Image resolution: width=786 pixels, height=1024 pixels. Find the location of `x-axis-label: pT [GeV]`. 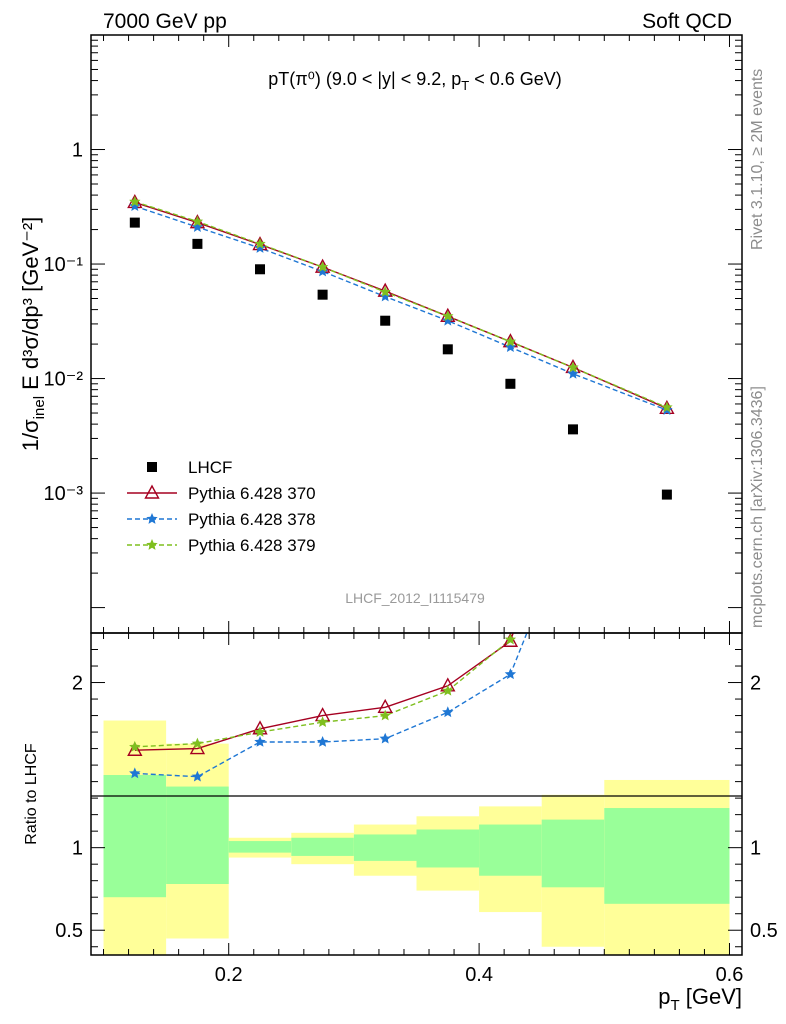

x-axis-label: pT [GeV] is located at coordinates (700, 999).